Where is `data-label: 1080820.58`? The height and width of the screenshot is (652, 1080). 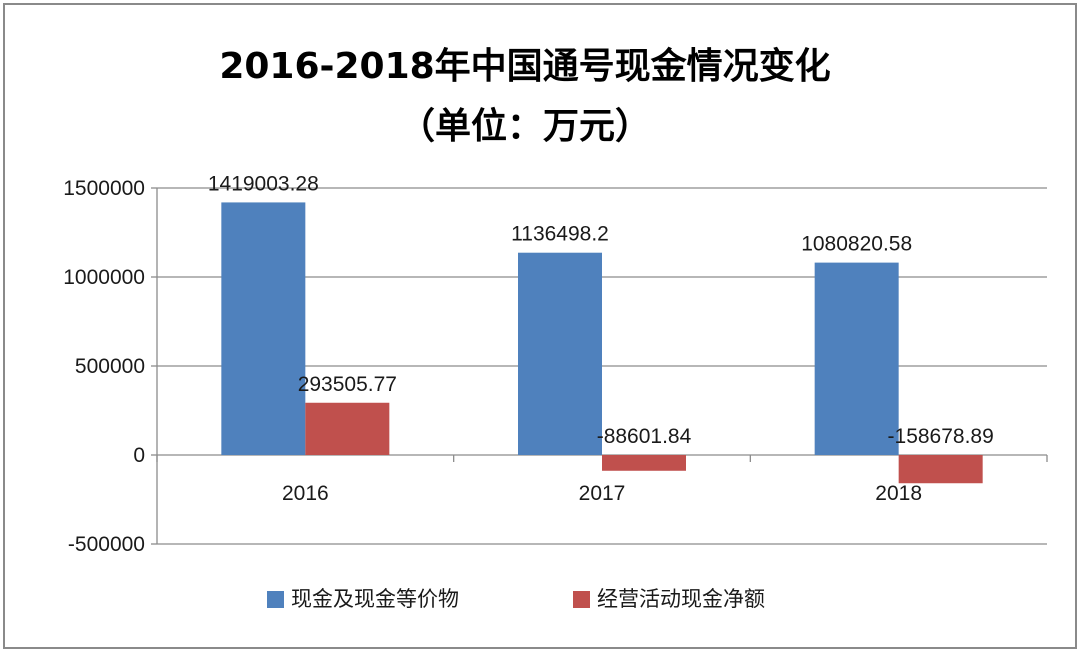
data-label: 1080820.58 is located at coordinates (856, 244).